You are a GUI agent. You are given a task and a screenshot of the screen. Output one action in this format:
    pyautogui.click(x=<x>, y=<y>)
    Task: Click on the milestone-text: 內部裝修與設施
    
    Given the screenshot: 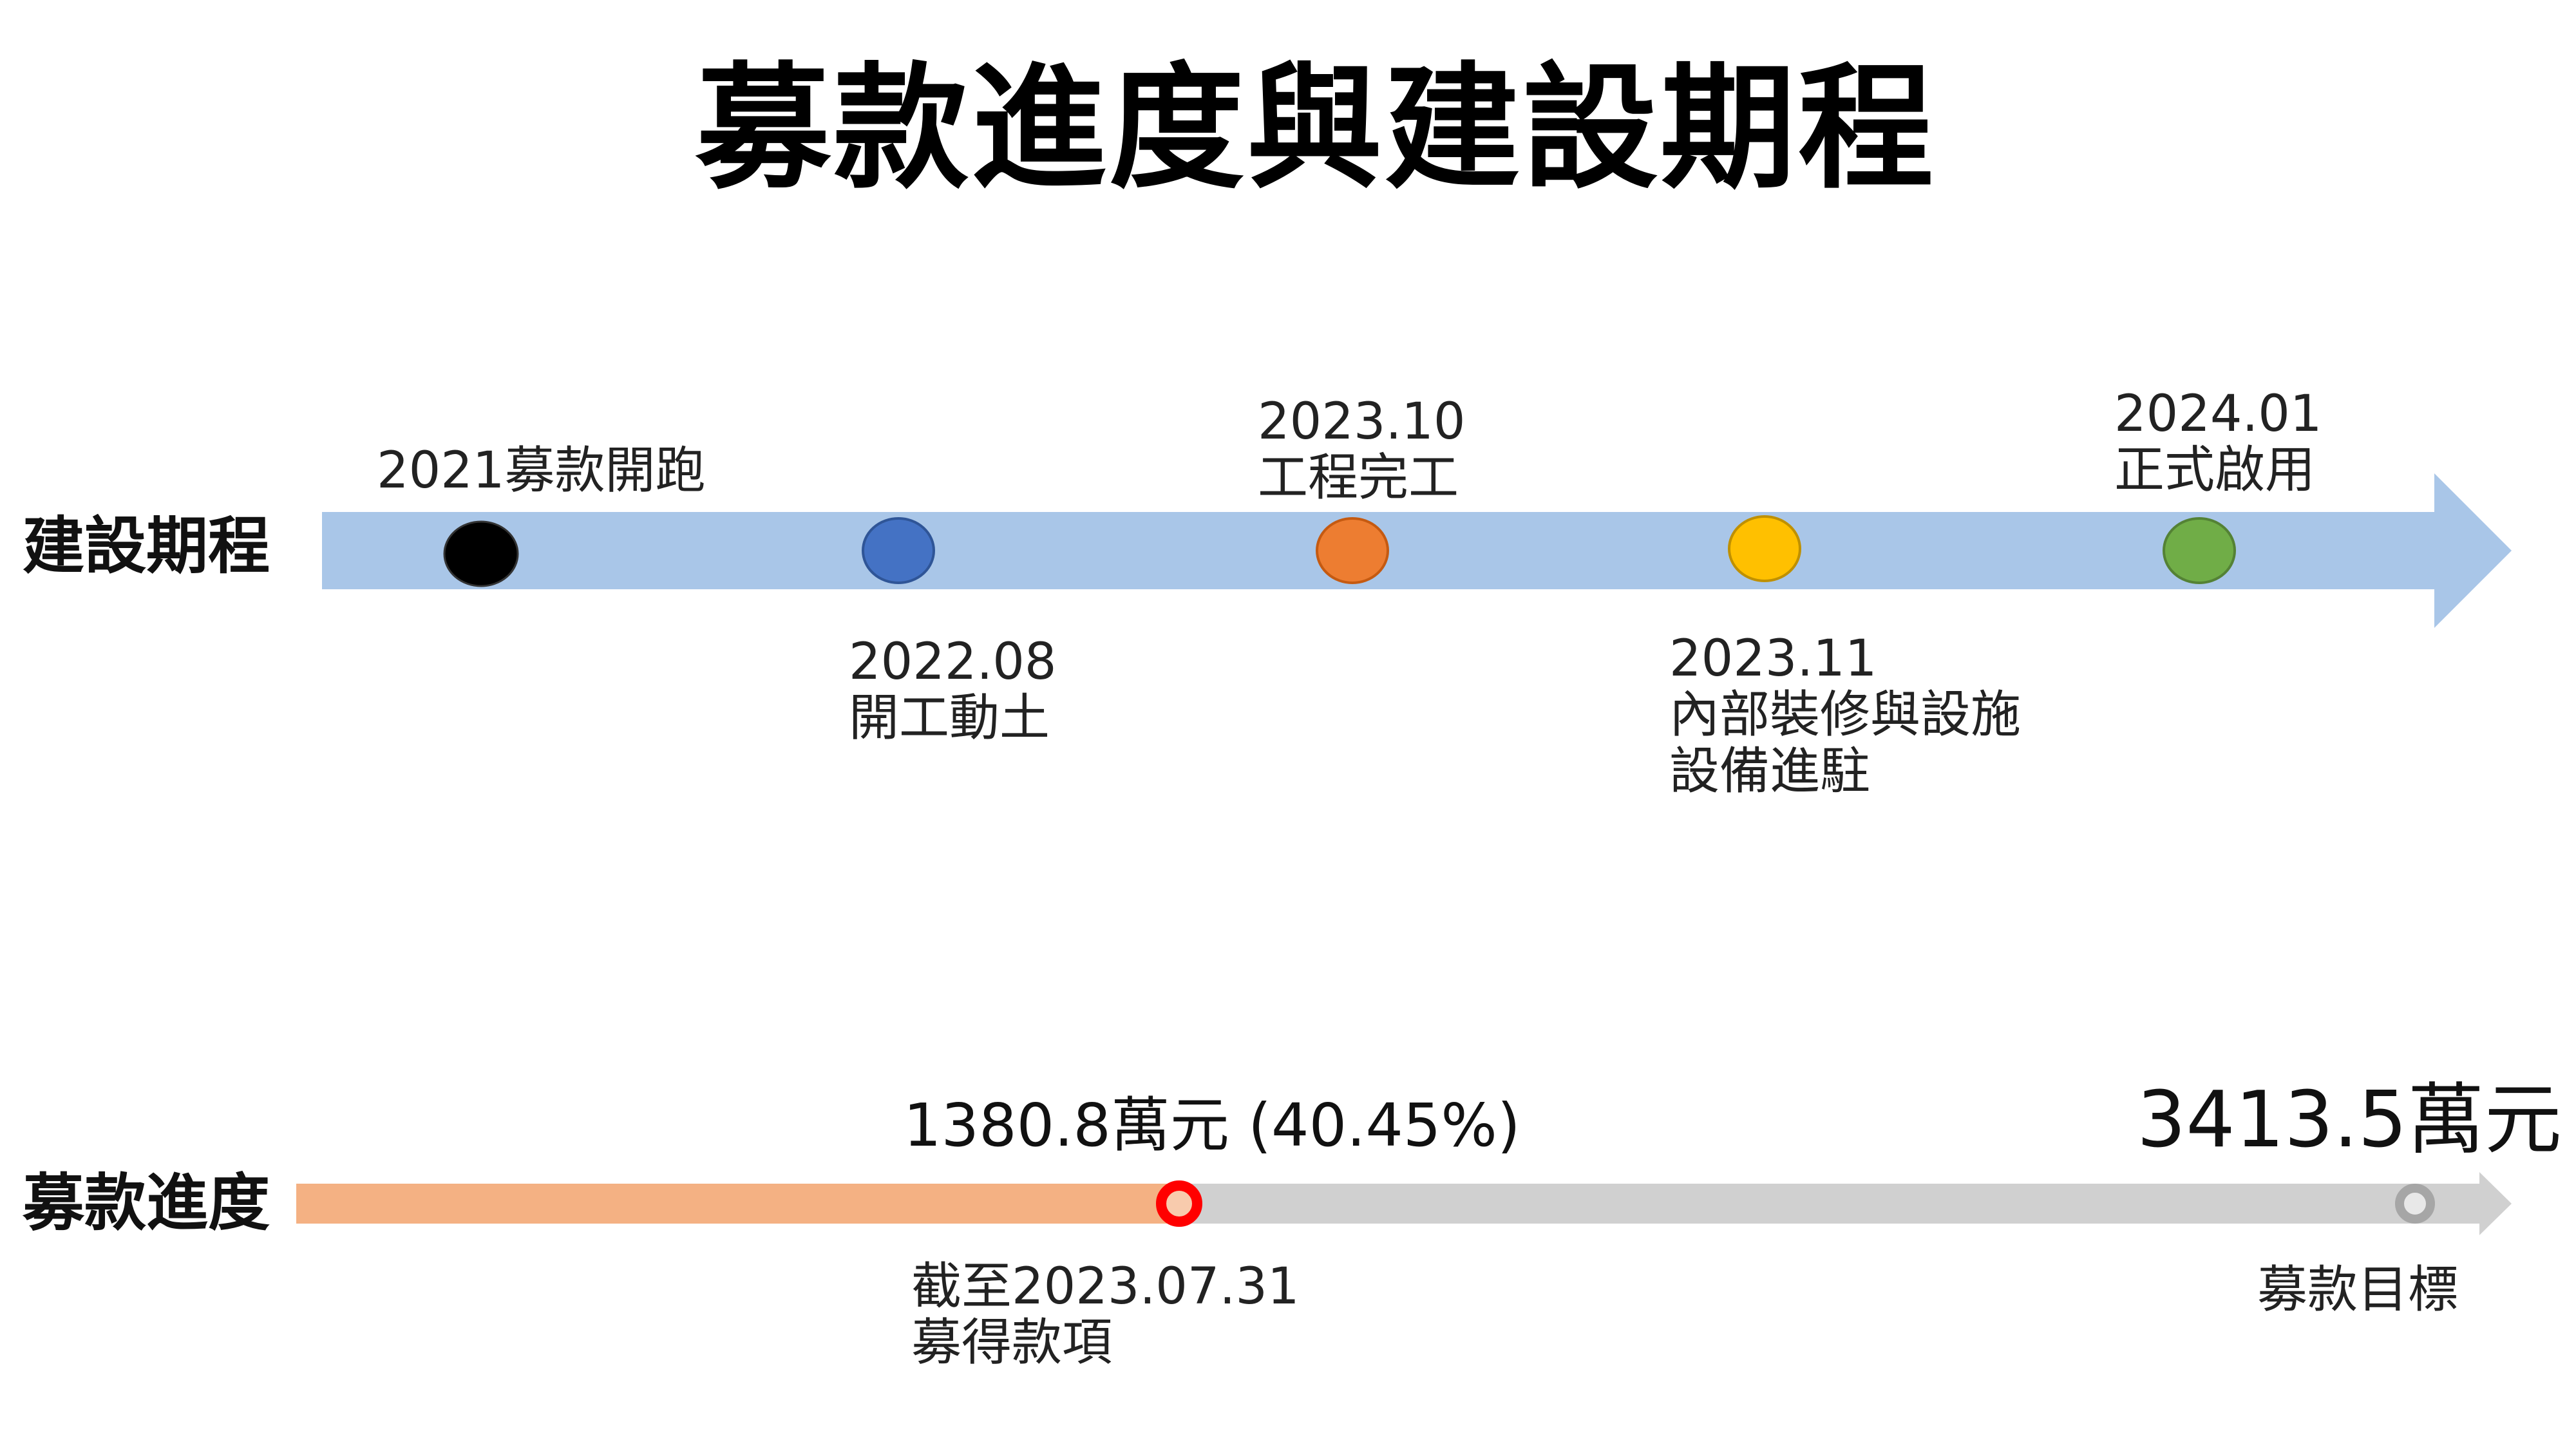 What is the action you would take?
    pyautogui.click(x=1845, y=715)
    